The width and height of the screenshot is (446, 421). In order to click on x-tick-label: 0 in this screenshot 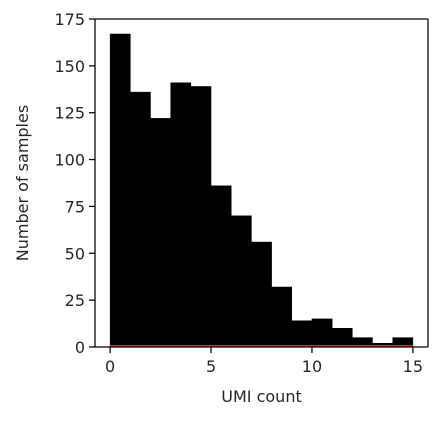, I will do `click(110, 366)`.